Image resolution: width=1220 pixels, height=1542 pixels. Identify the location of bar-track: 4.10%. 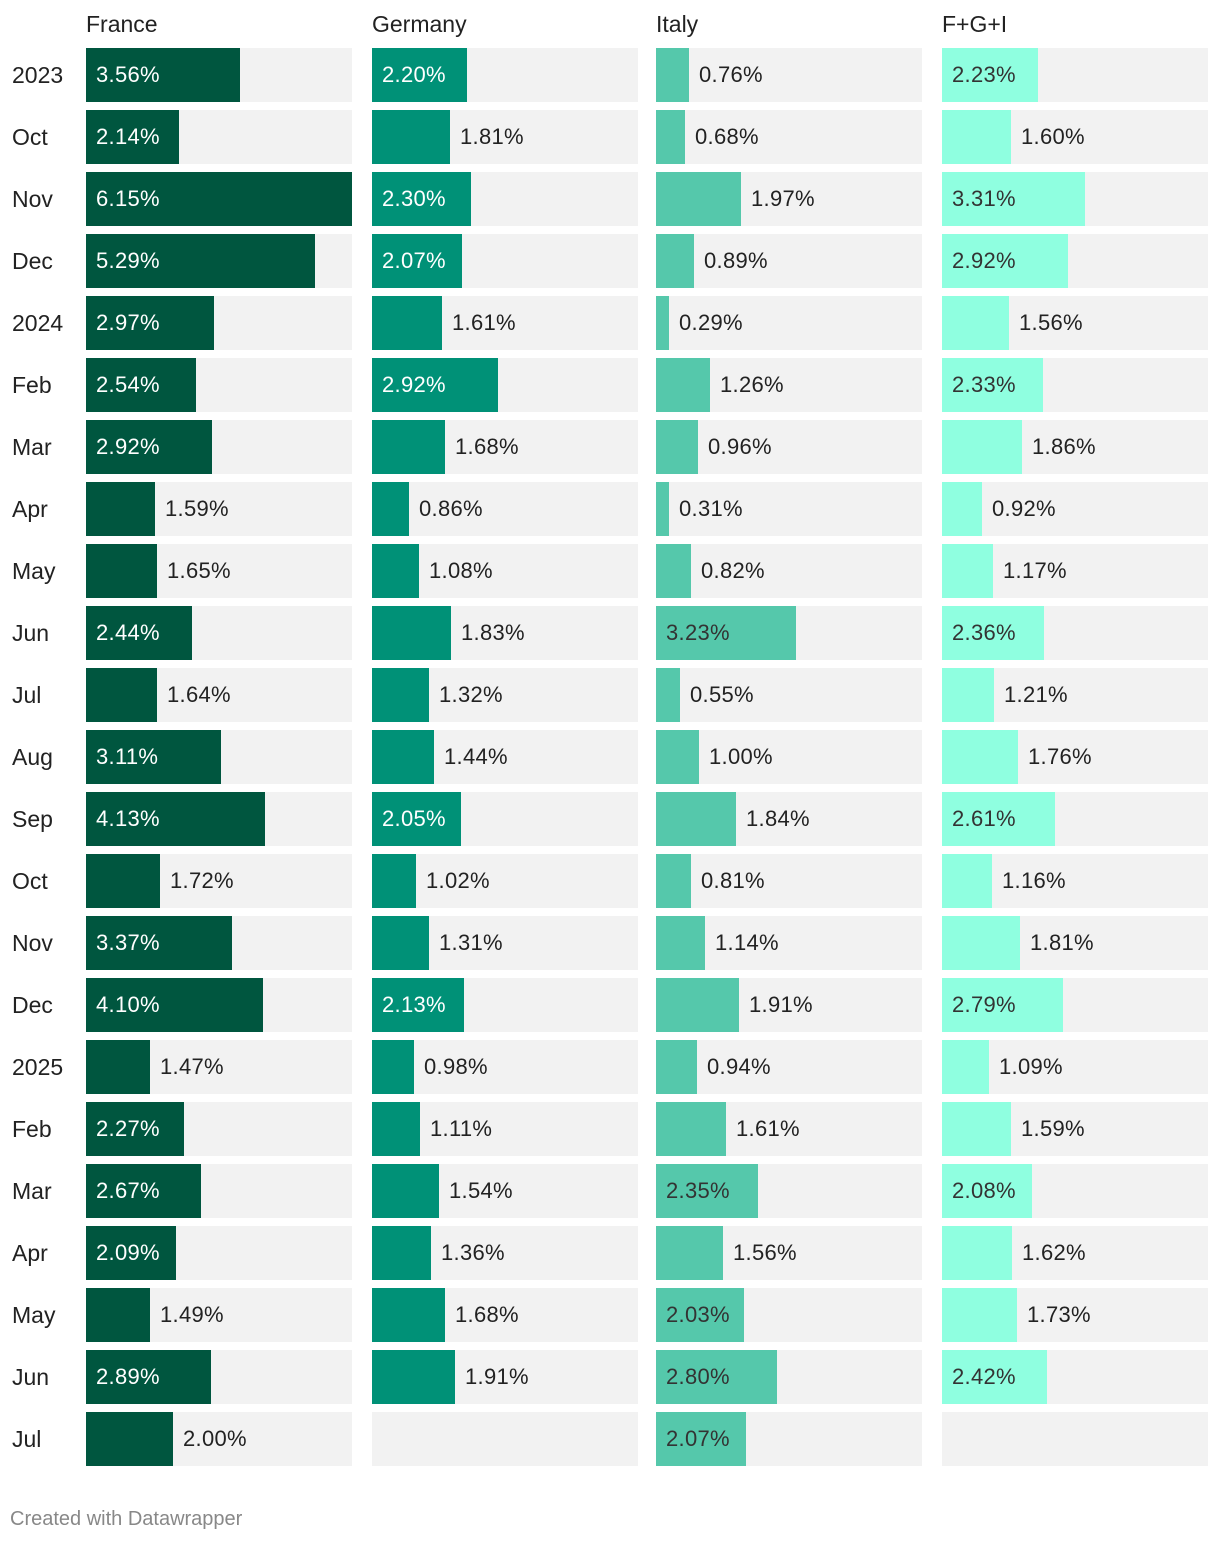
(219, 1005).